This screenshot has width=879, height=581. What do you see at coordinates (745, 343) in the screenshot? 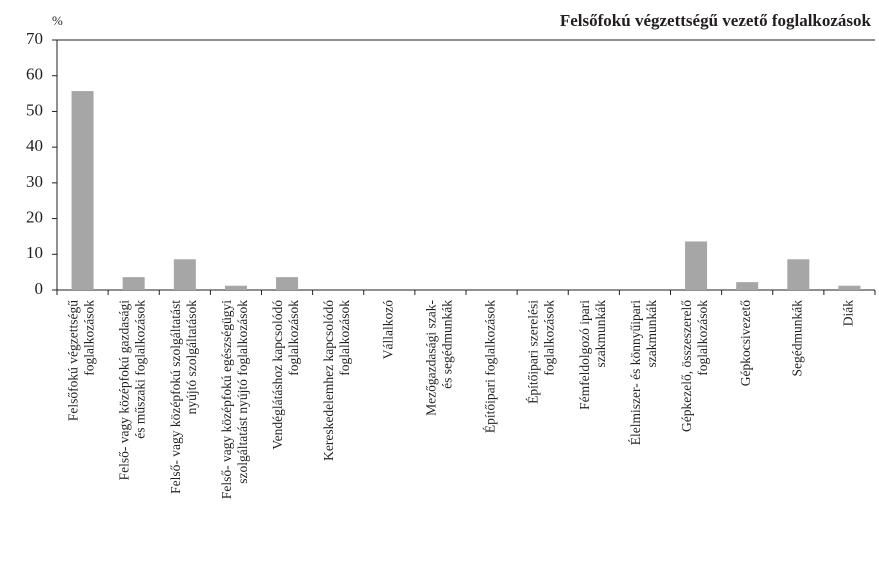
I see `x-tick-label: Gépkocsivezető` at bounding box center [745, 343].